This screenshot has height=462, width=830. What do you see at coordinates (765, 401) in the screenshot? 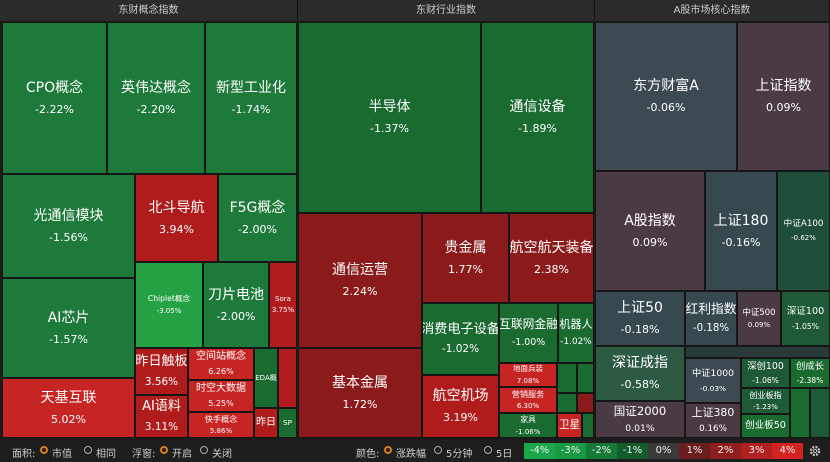
I see `tile: 创业板指 -1.23%` at bounding box center [765, 401].